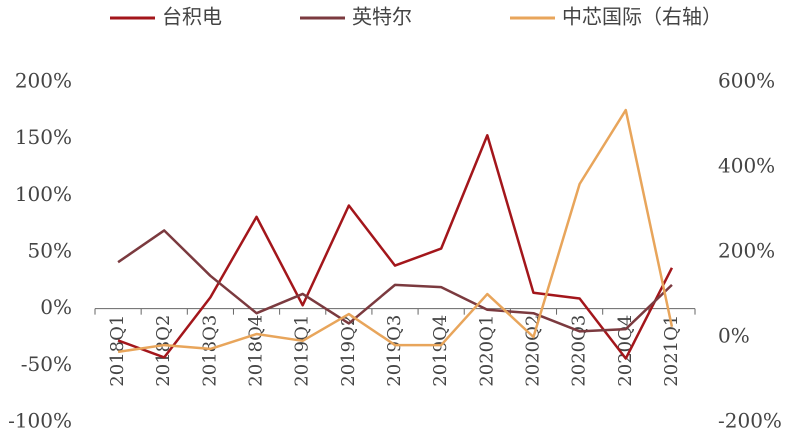 The height and width of the screenshot is (446, 800). What do you see at coordinates (209, 351) in the screenshot?
I see `x-tick-label: 2018Q3` at bounding box center [209, 351].